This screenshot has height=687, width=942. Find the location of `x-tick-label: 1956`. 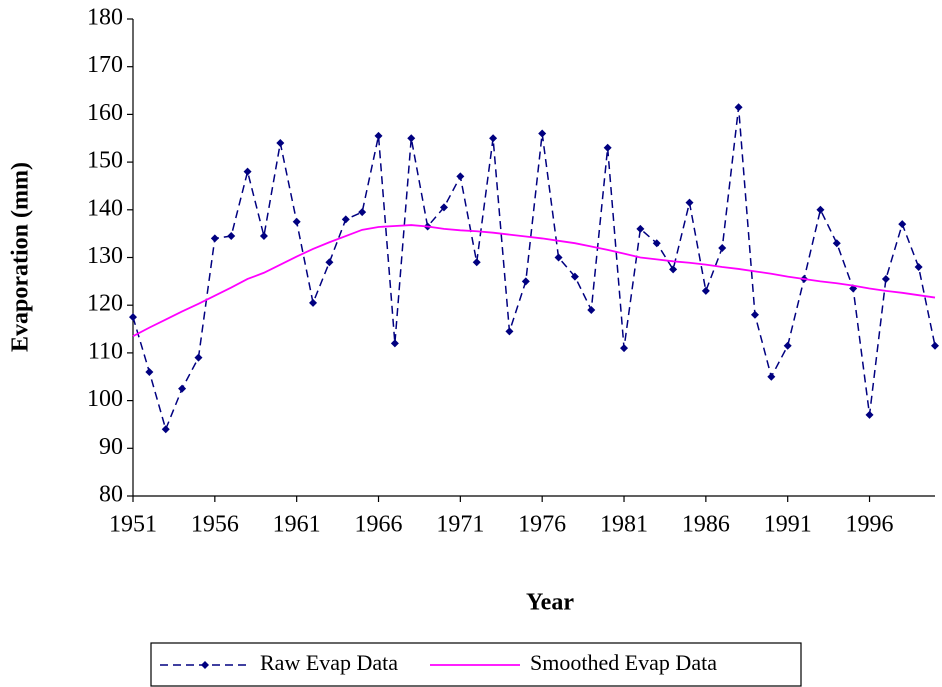

x-tick-label: 1956 is located at coordinates (215, 525).